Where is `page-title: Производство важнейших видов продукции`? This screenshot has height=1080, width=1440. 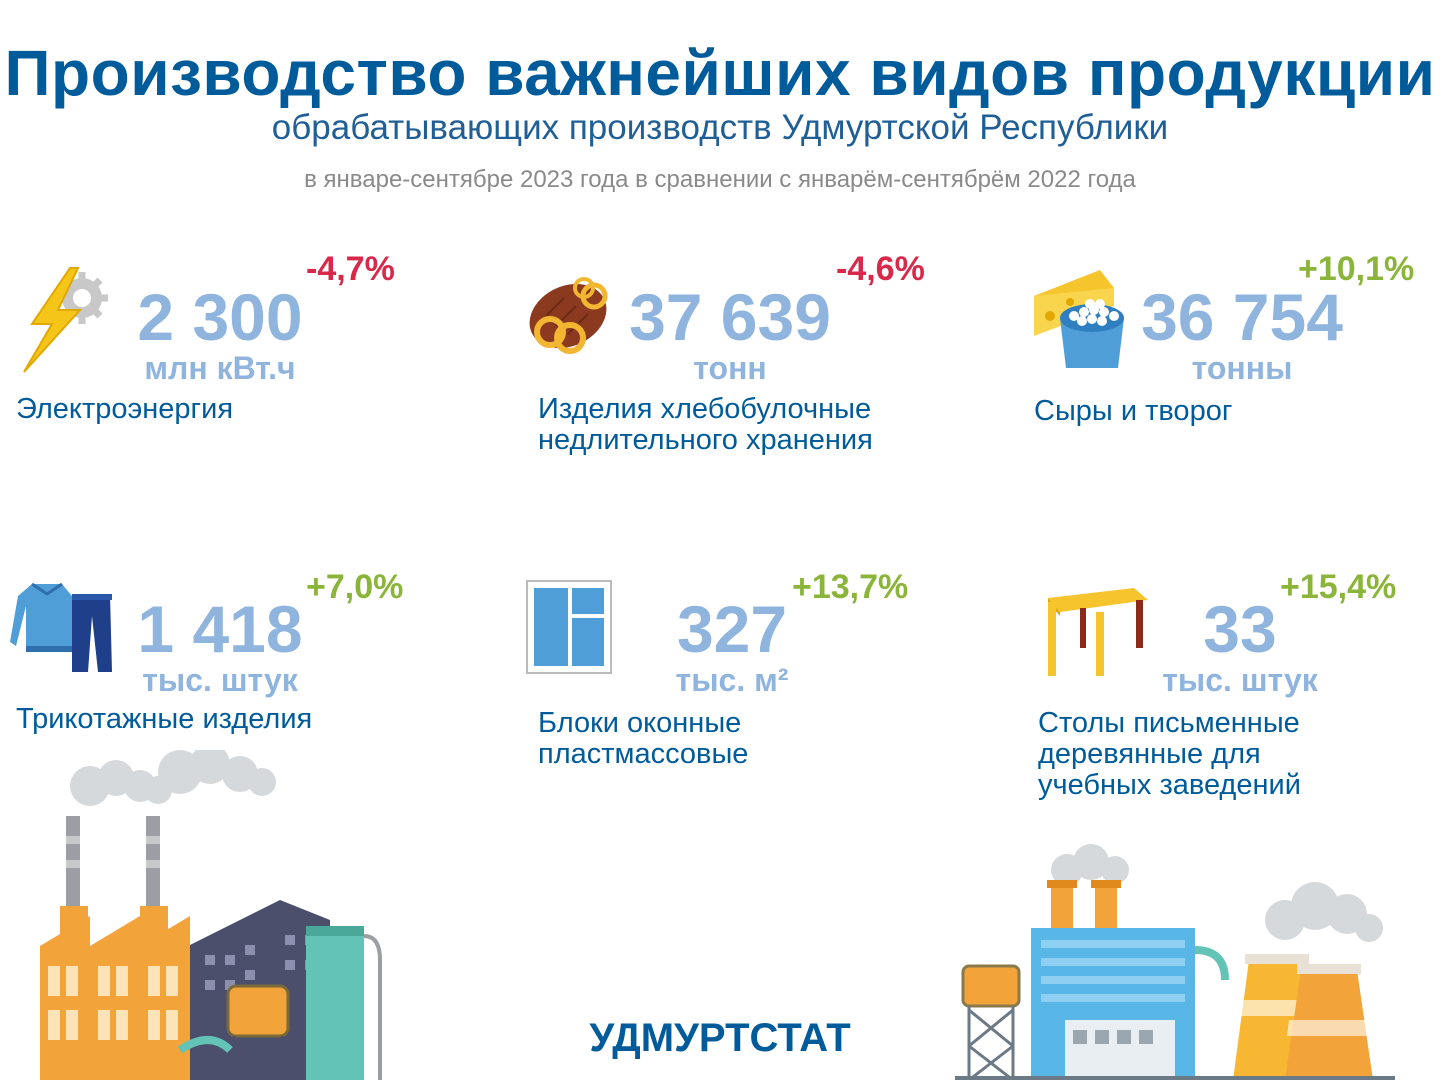 page-title: Производство важнейших видов продукции is located at coordinates (720, 73).